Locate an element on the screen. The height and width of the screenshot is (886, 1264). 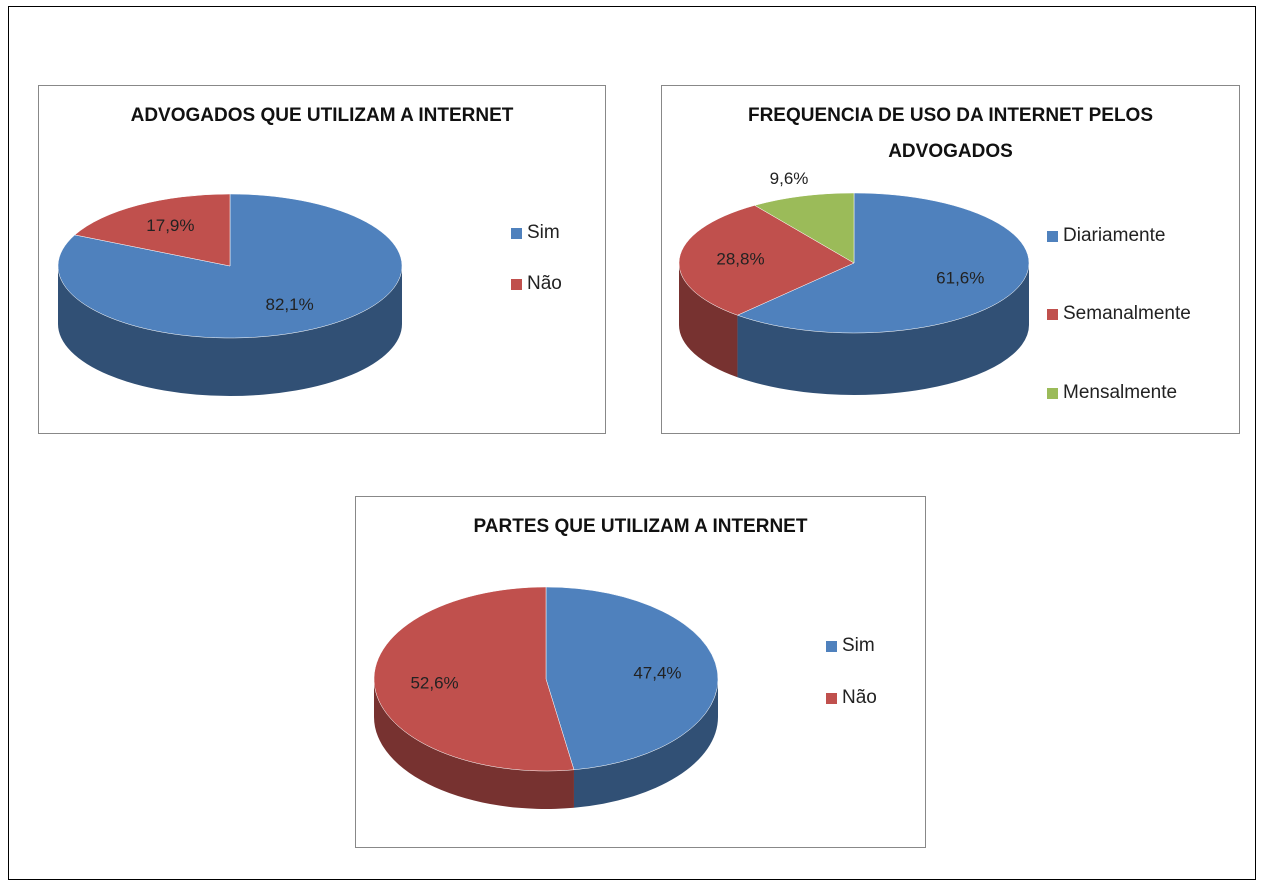
chart-title: PARTES QUE UTILIZAM A INTERNET is located at coordinates (640, 526).